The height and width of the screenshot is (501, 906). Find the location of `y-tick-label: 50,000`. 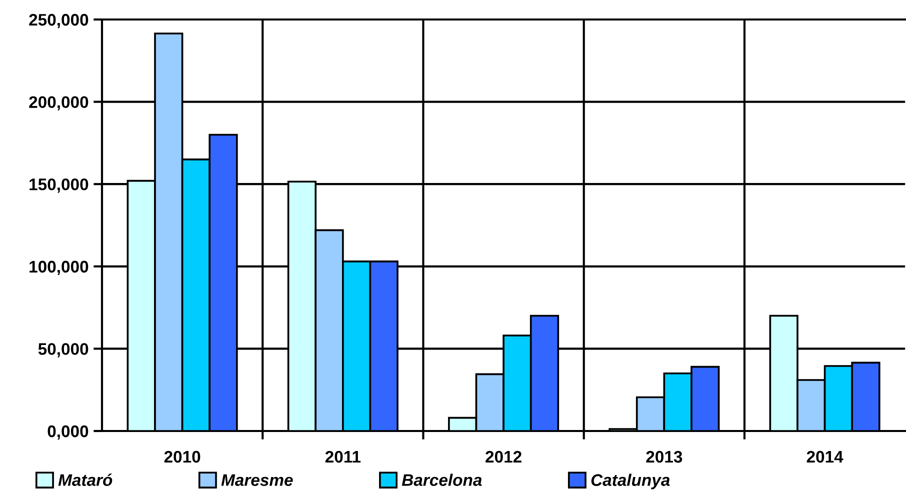

y-tick-label: 50,000 is located at coordinates (63, 350).